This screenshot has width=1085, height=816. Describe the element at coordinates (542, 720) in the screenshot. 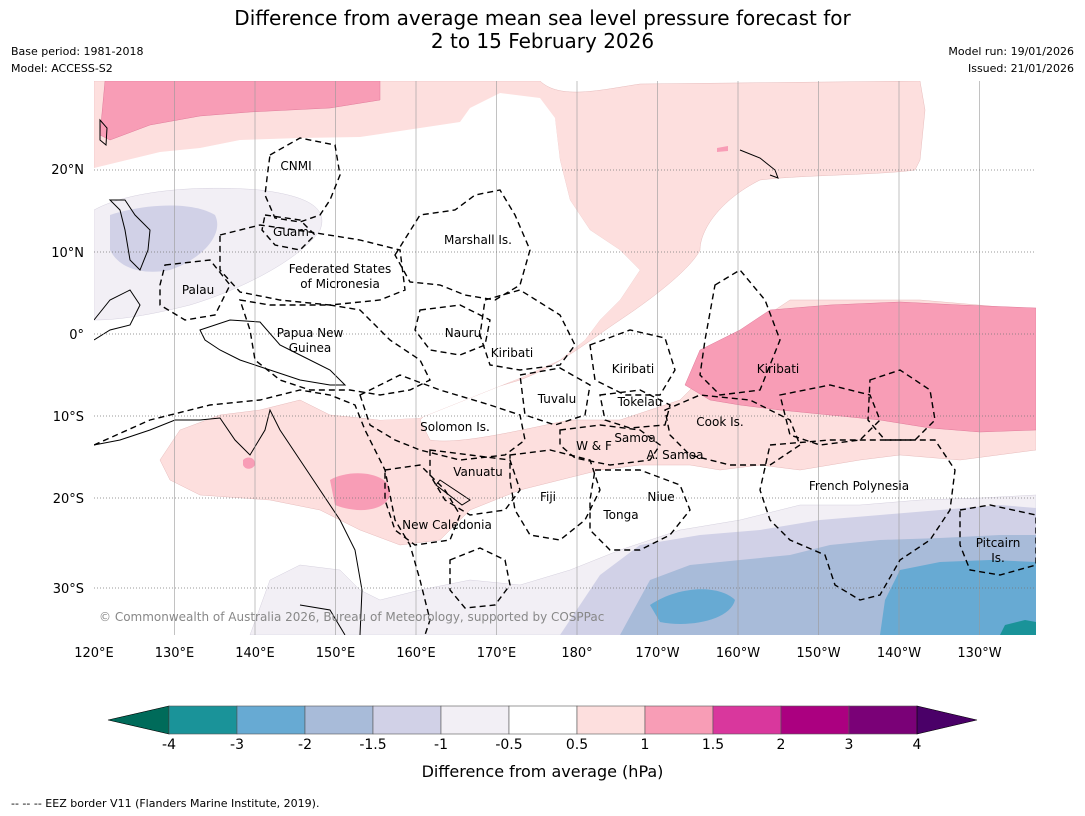

I see `colorbar` at that location.